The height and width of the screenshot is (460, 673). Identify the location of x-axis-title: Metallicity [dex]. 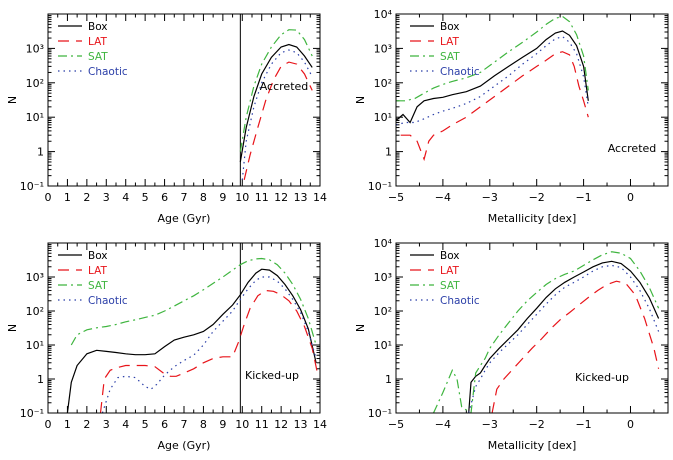
(532, 218).